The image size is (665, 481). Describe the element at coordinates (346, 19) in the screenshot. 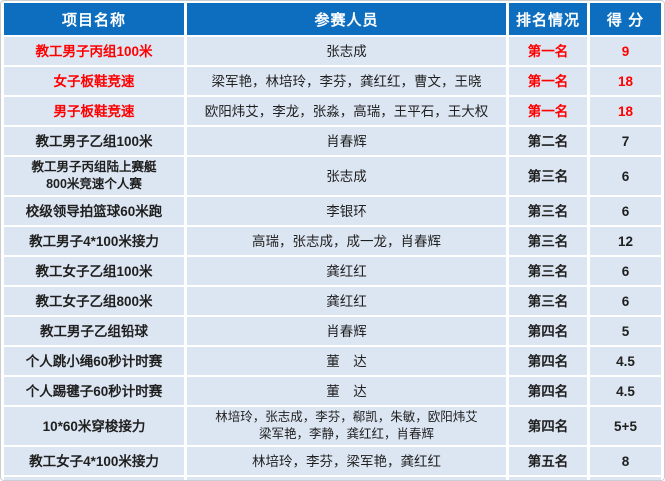

I see `col-header-participants: 参赛人员` at that location.